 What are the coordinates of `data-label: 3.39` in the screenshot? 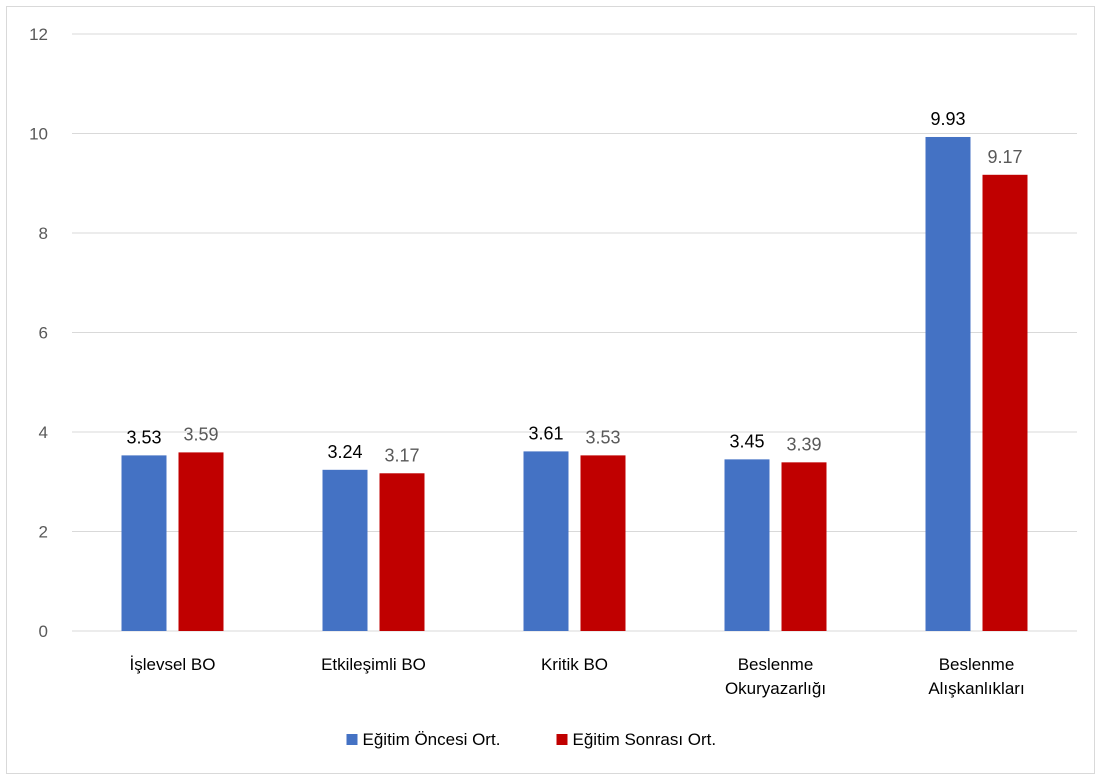 It's located at (803, 444).